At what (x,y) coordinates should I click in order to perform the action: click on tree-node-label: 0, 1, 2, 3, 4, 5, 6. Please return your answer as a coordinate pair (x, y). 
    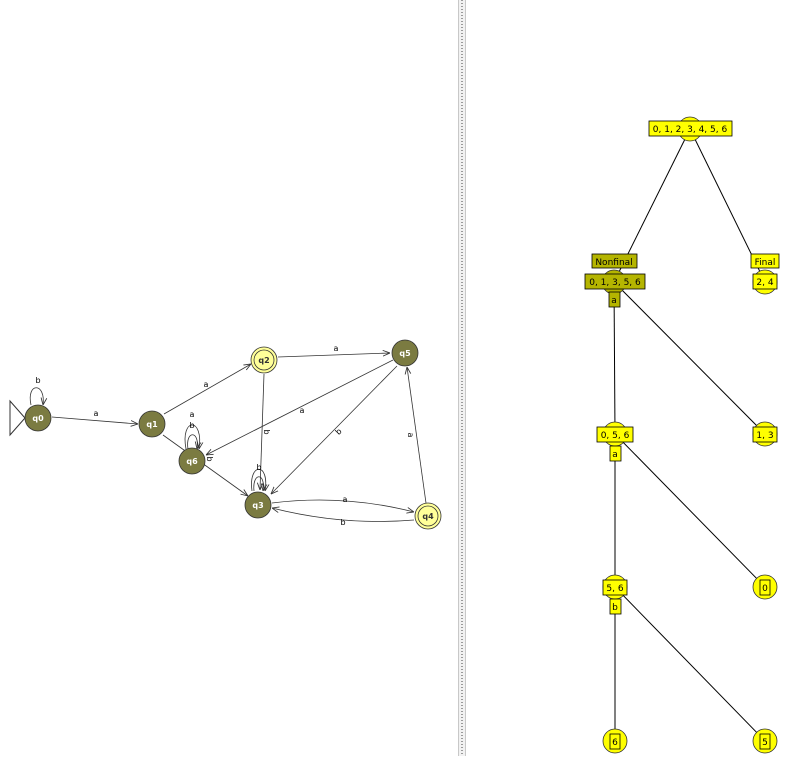
    Looking at the image, I should click on (690, 130).